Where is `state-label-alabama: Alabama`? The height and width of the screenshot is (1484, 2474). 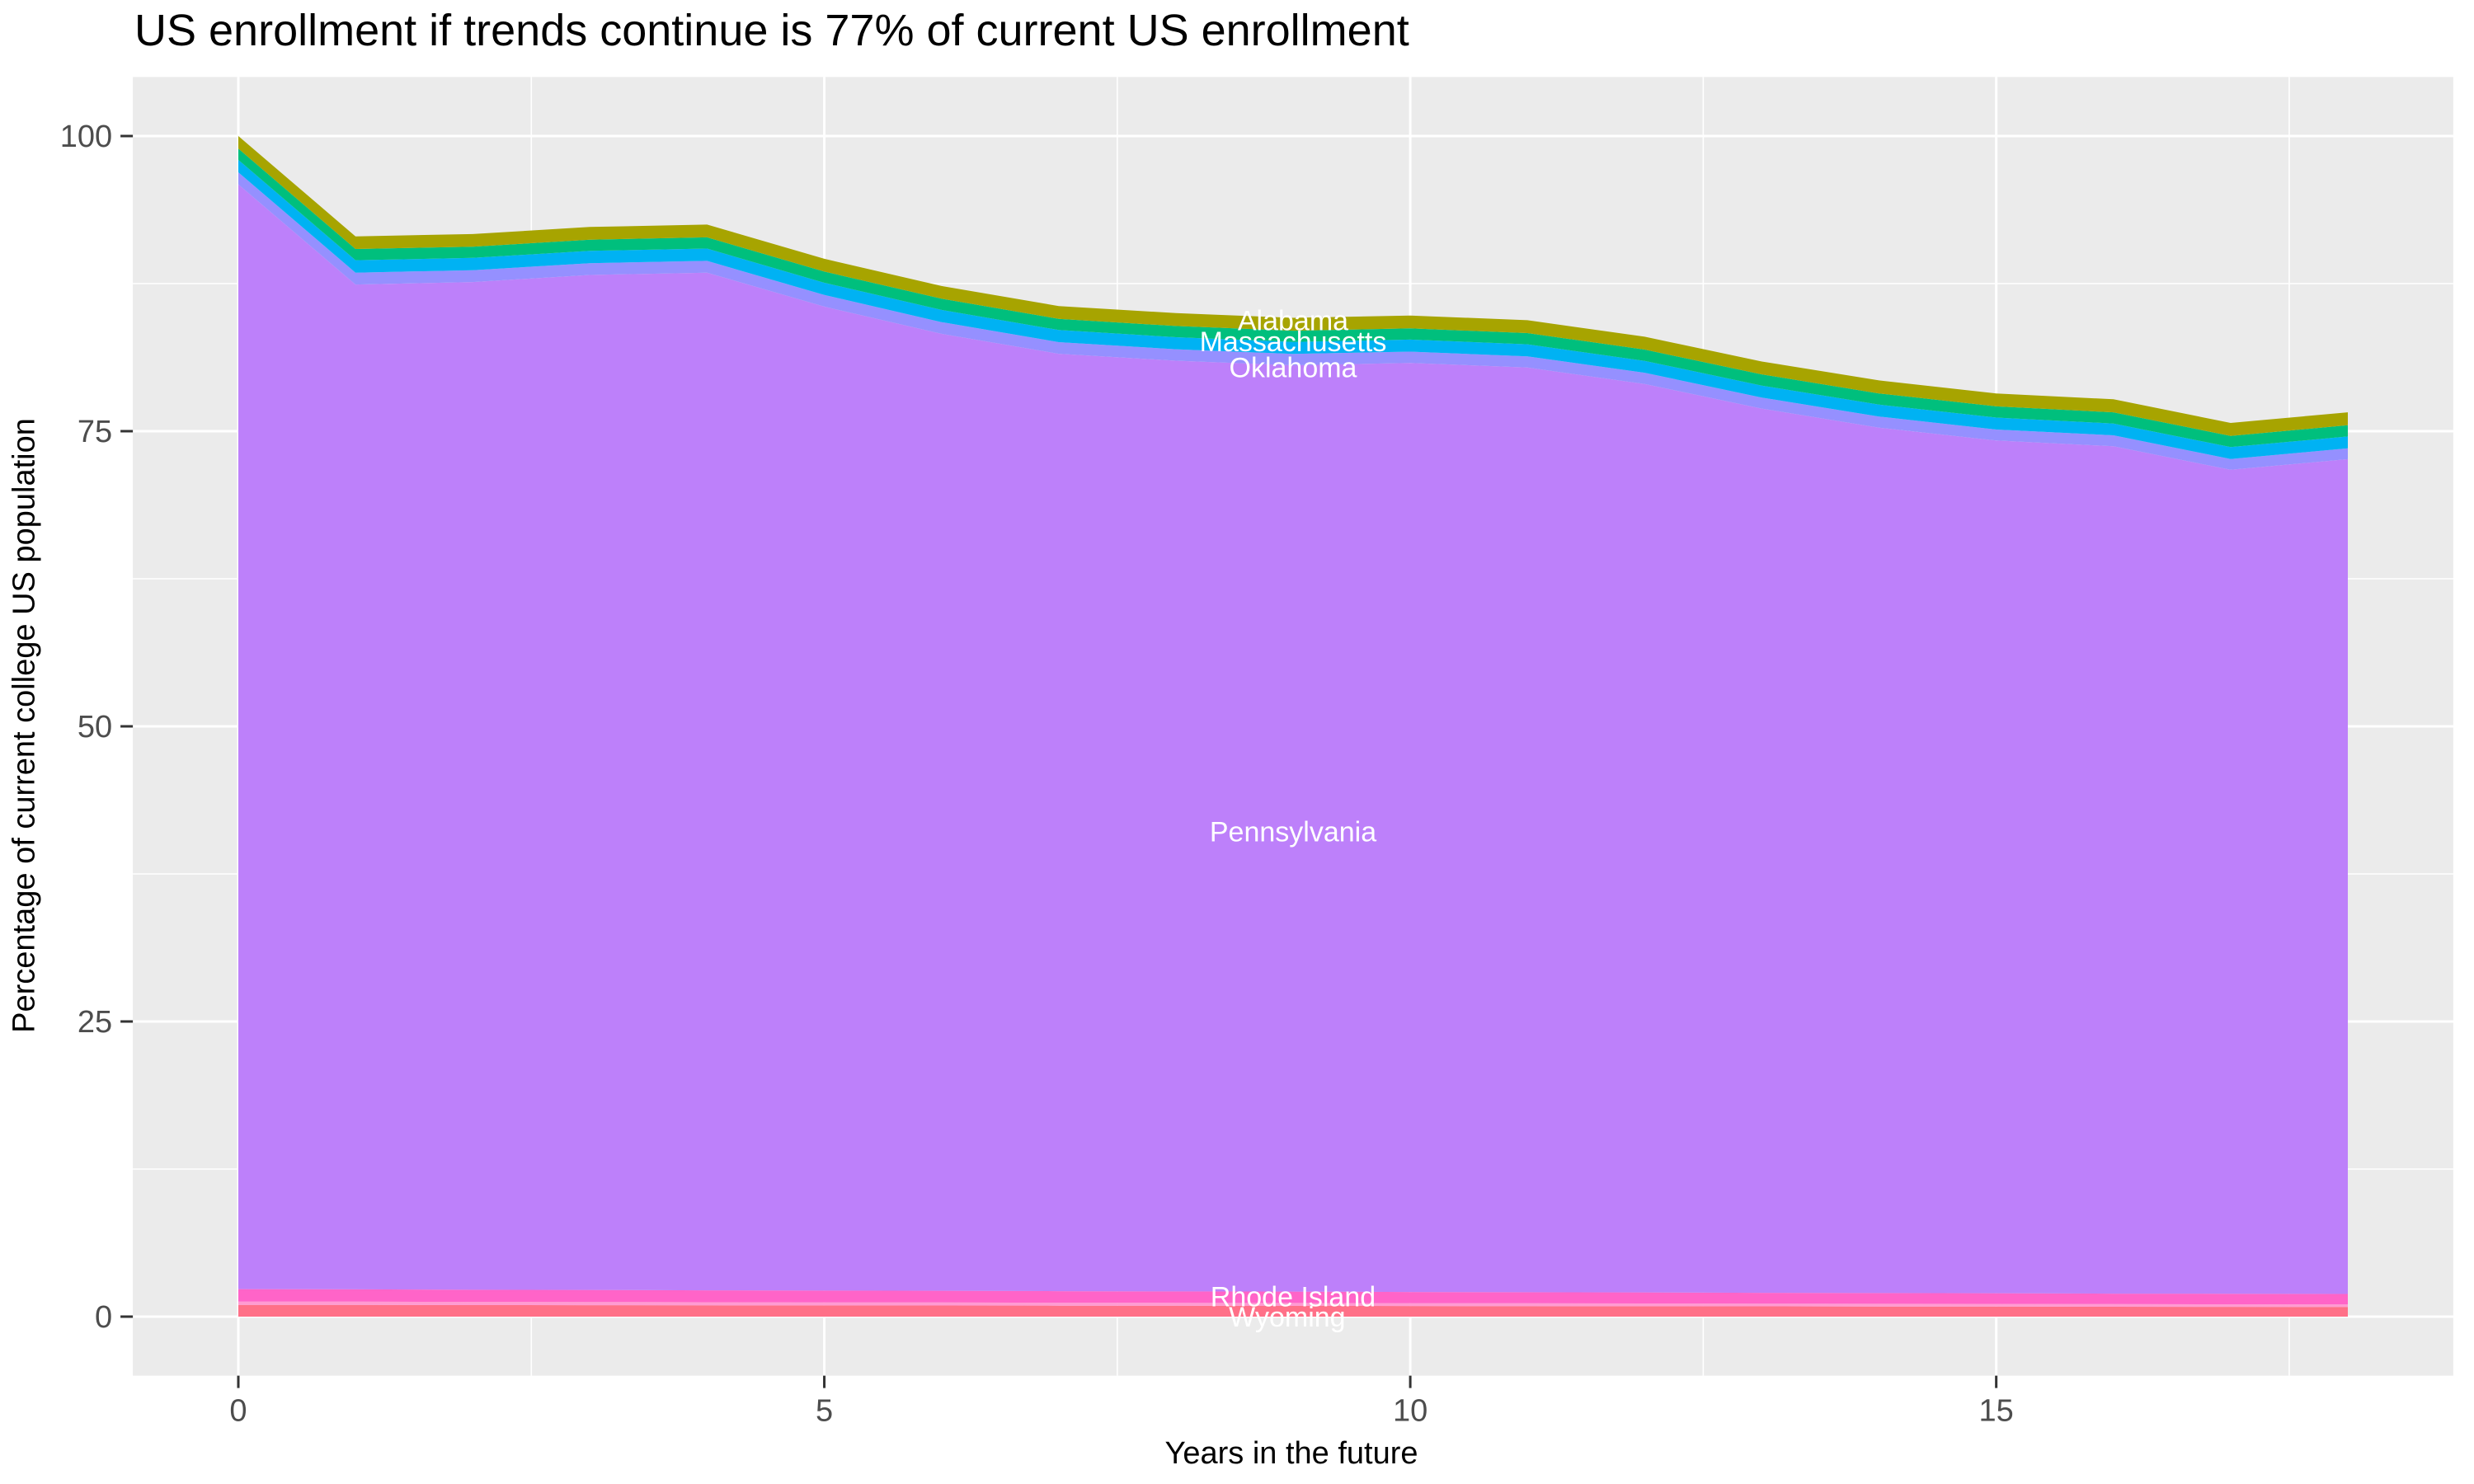
state-label-alabama: Alabama is located at coordinates (1293, 320).